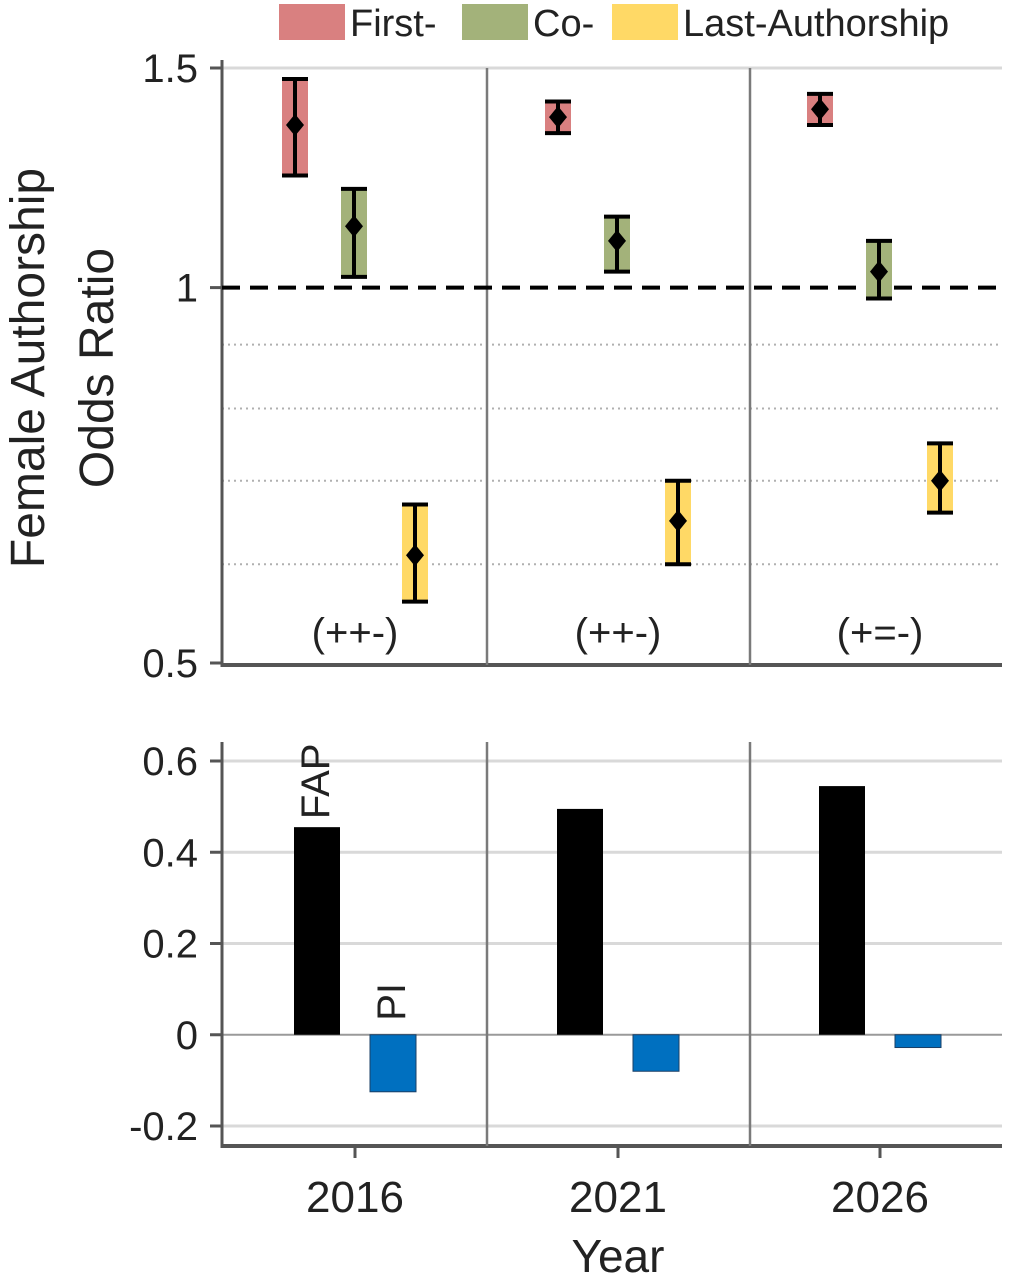 This screenshot has width=1017, height=1285. What do you see at coordinates (618, 1197) in the screenshot?
I see `x-tick-label-2021: 2021` at bounding box center [618, 1197].